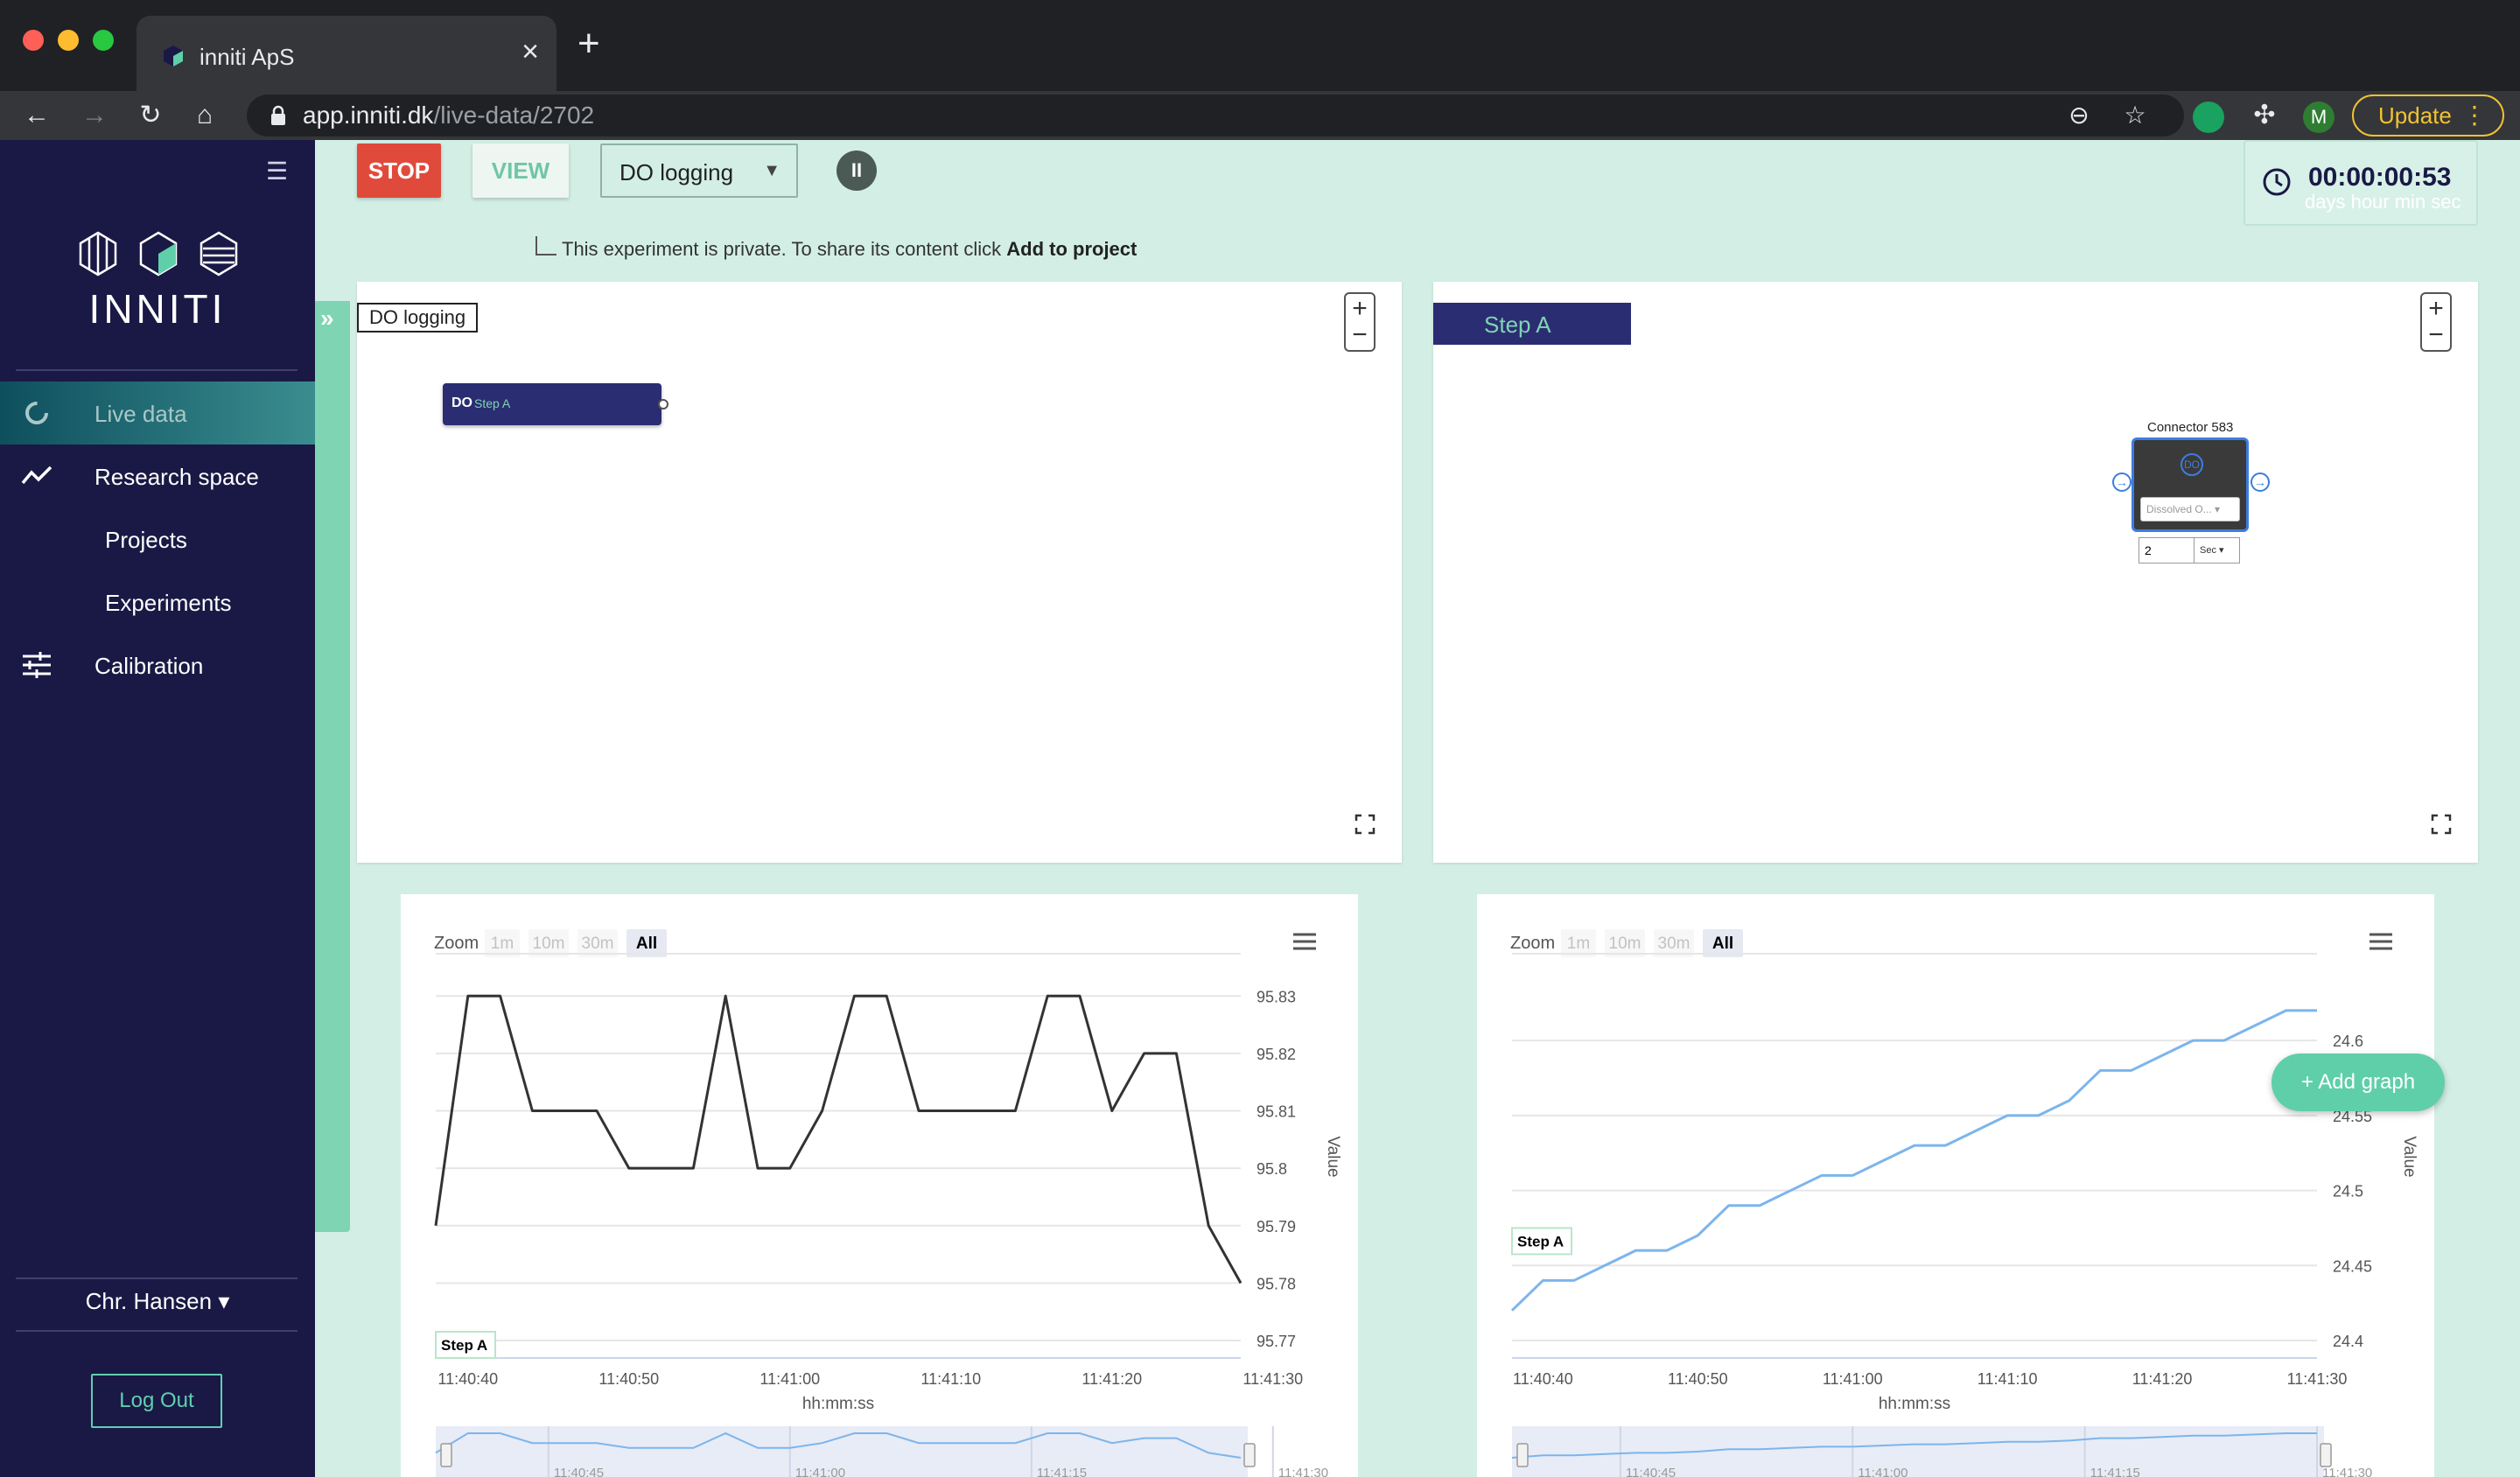  I want to click on expand-panel-handle: », so click(332, 766).